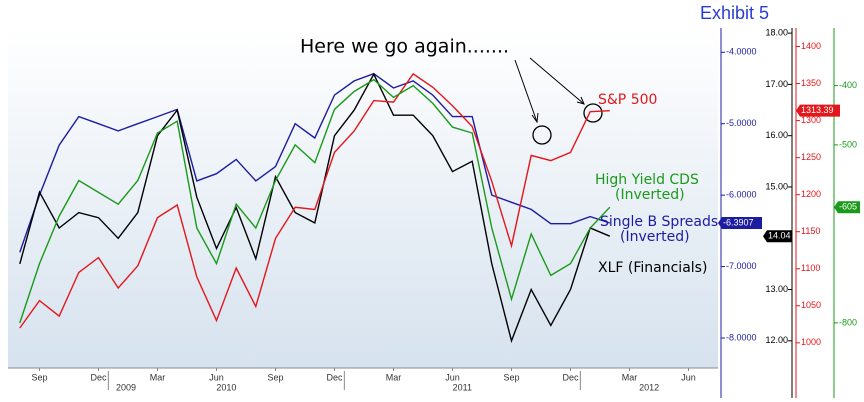 Image resolution: width=864 pixels, height=402 pixels. I want to click on y-tick-label: -500, so click(848, 144).